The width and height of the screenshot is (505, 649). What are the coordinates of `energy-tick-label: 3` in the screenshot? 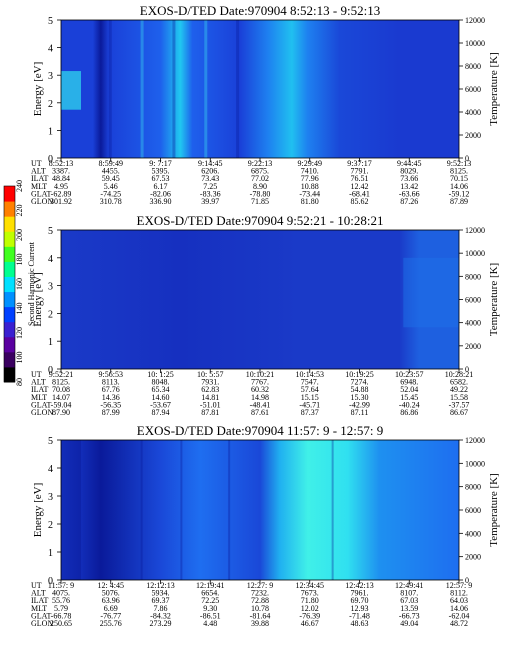 It's located at (50, 497).